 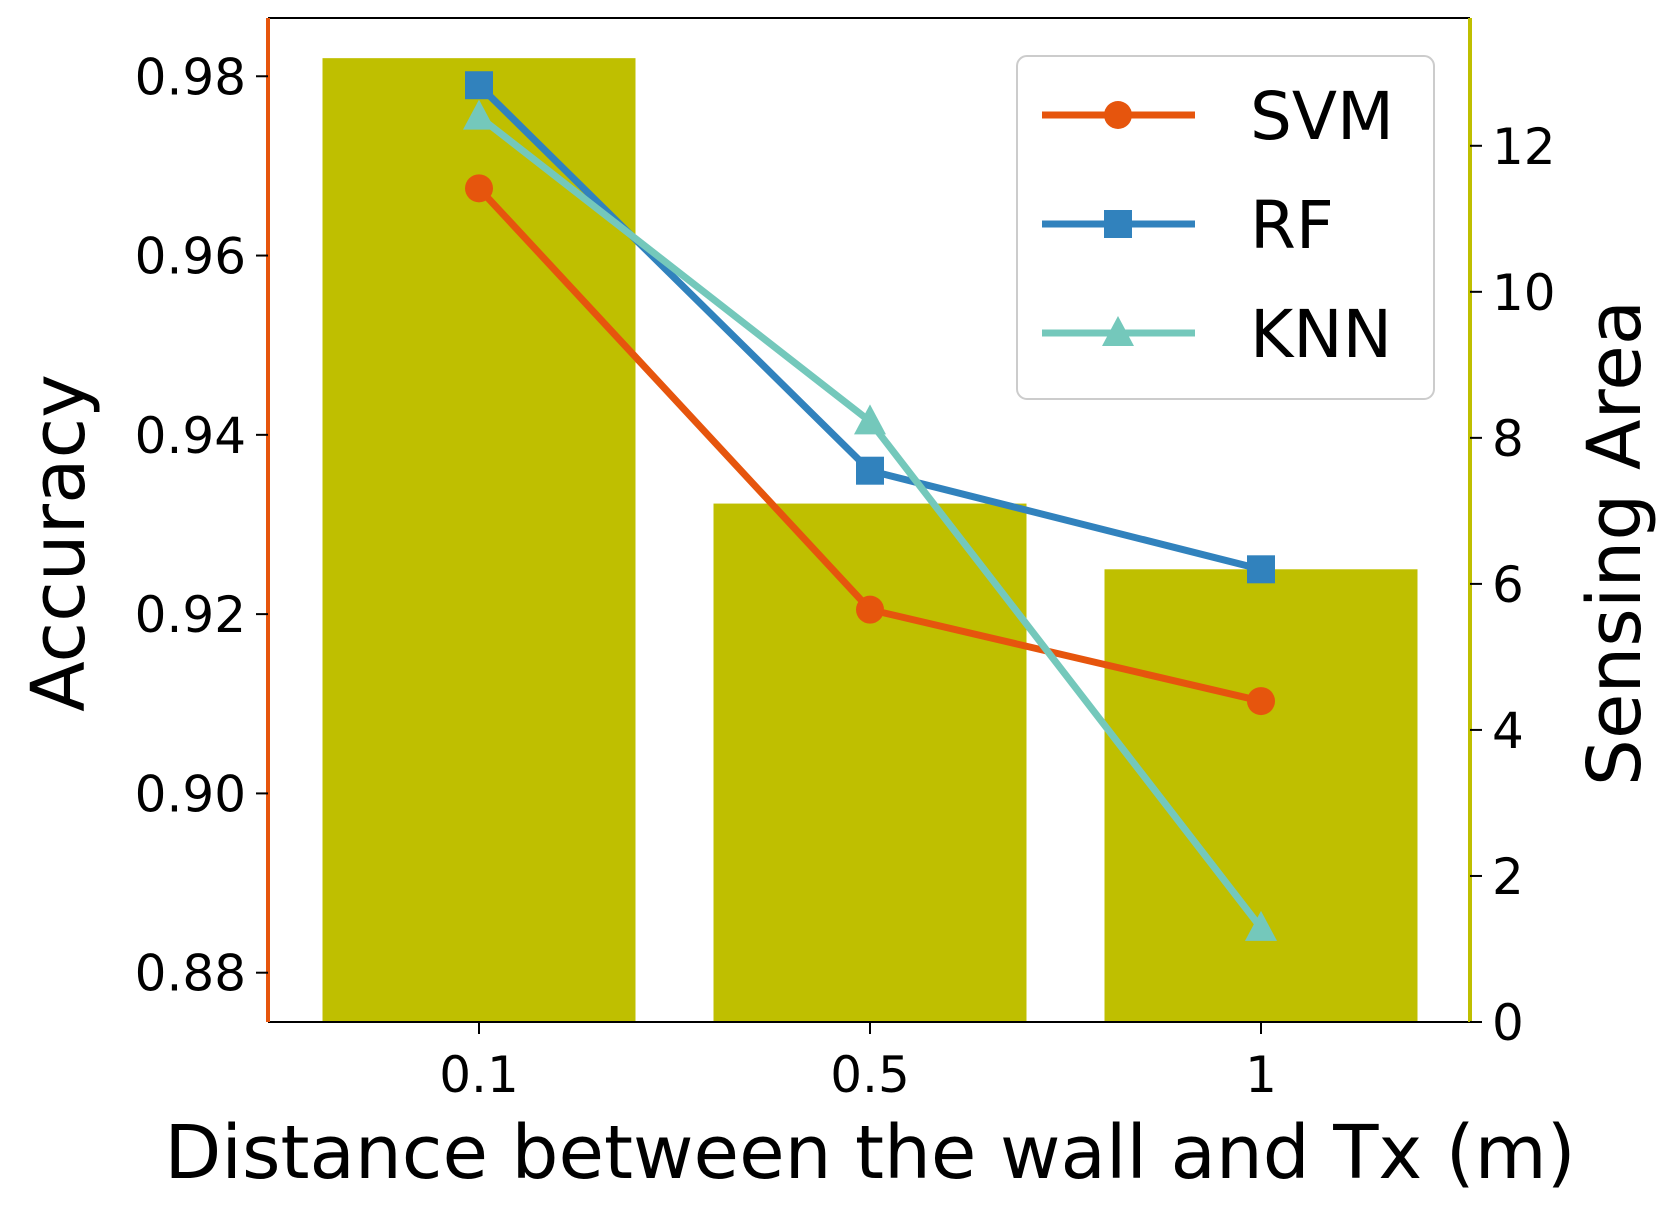 I want to click on right-tick-label: 4, so click(x=1508, y=731).